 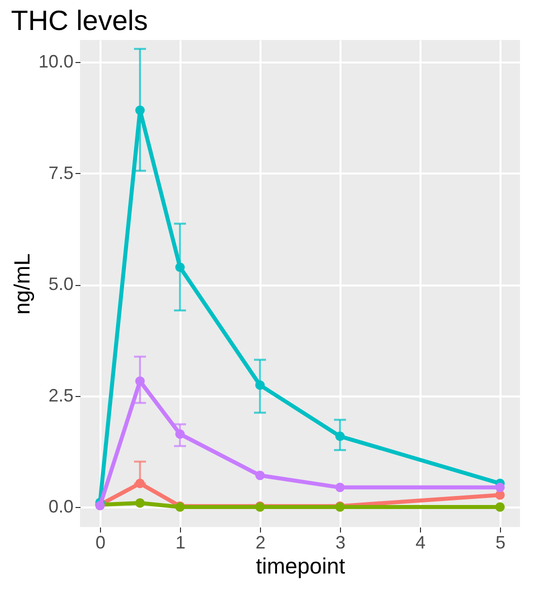 What do you see at coordinates (260, 542) in the screenshot?
I see `x-tick-label: 2` at bounding box center [260, 542].